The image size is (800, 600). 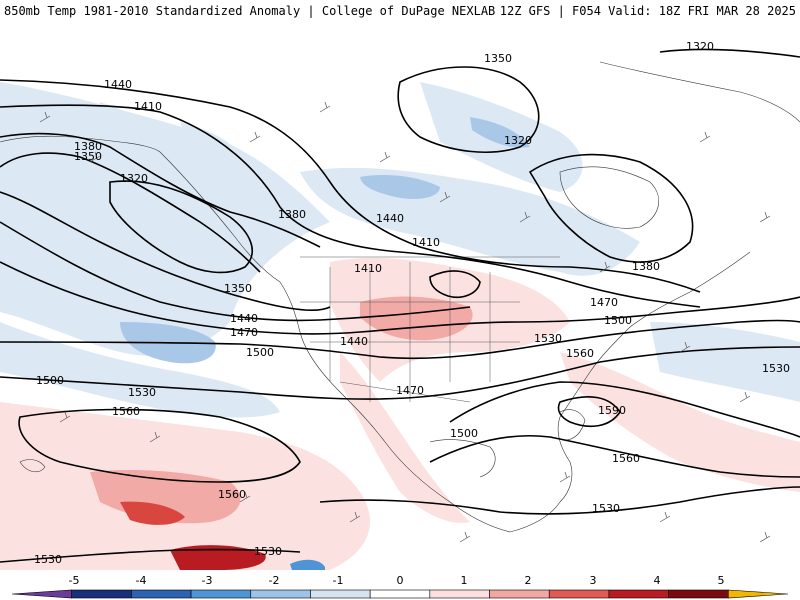 I want to click on colorbar-tick-label: -5, so click(x=74, y=580).